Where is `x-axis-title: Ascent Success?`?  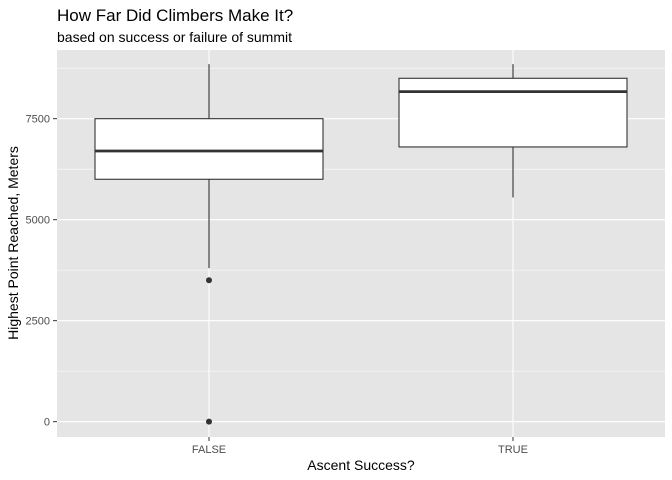 x-axis-title: Ascent Success? is located at coordinates (361, 465).